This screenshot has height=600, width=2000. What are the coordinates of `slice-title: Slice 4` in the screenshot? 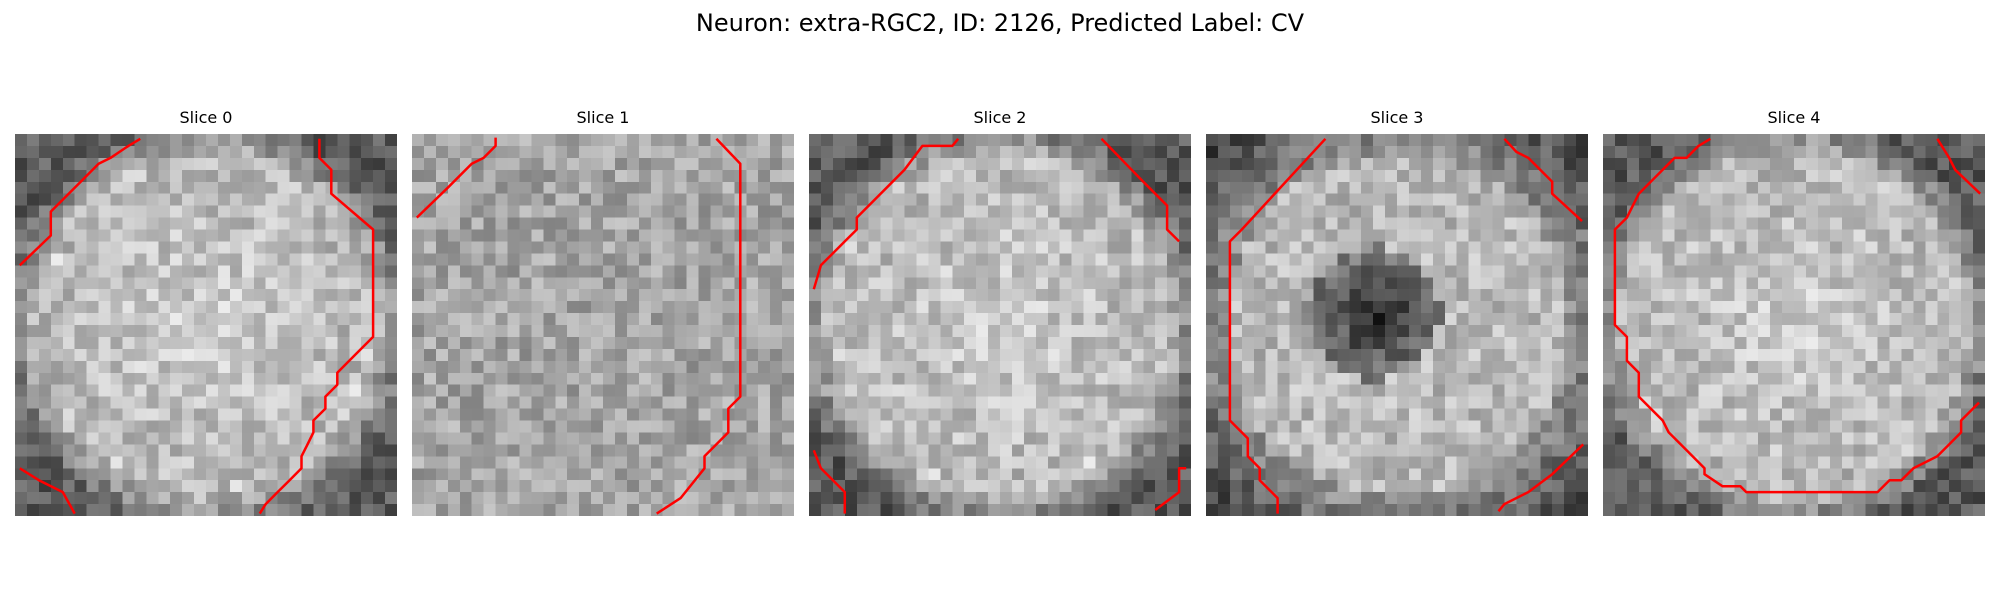 It's located at (1794, 117).